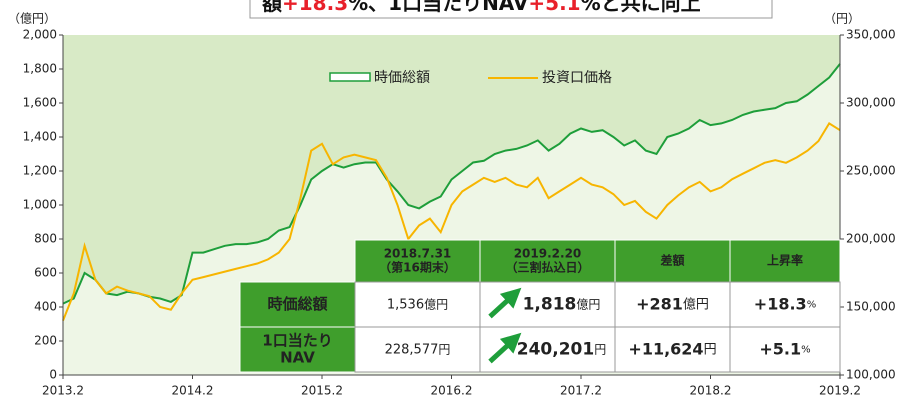 This screenshot has width=910, height=400. Describe the element at coordinates (417, 267) in the screenshot. I see `table-header: （第16期末）` at that location.